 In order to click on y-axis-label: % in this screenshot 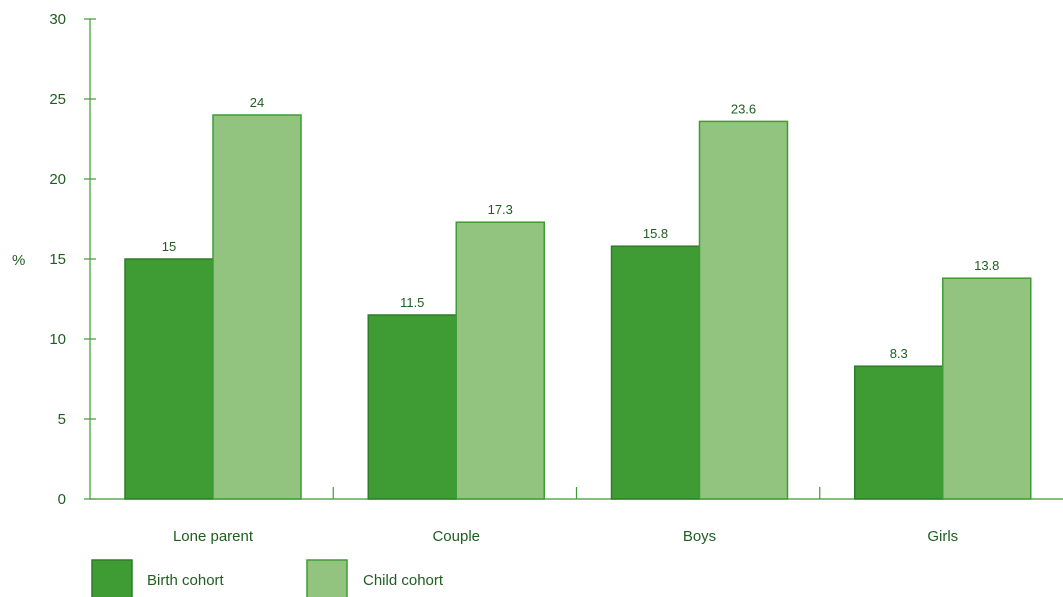, I will do `click(18, 260)`.